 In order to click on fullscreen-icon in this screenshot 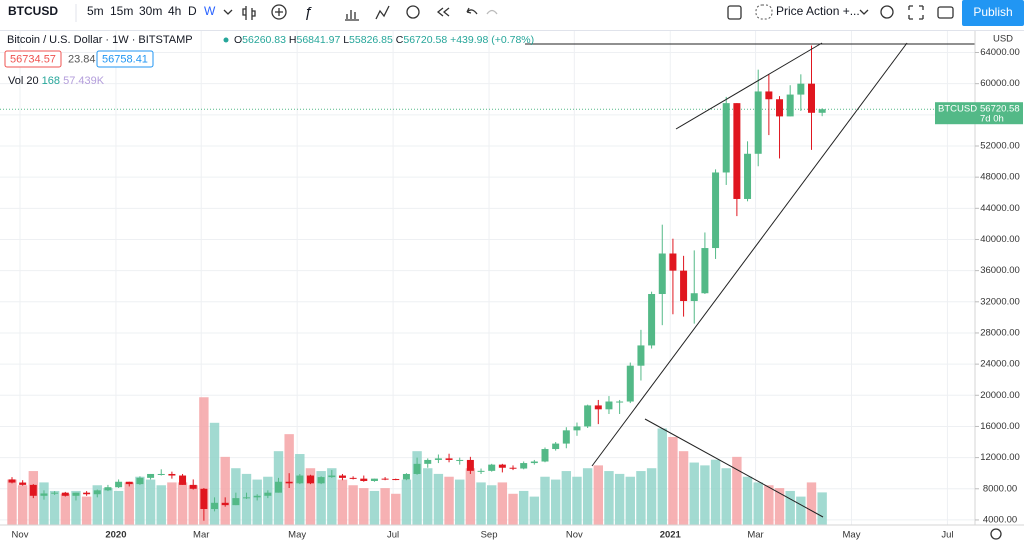, I will do `click(916, 12)`.